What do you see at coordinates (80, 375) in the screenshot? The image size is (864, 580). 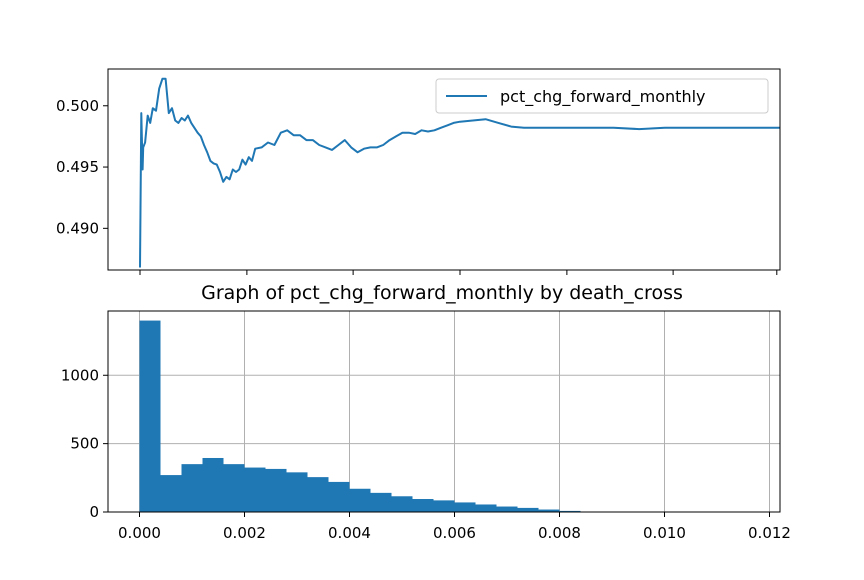 I see `hist-y-tick-label-2: 1000` at bounding box center [80, 375].